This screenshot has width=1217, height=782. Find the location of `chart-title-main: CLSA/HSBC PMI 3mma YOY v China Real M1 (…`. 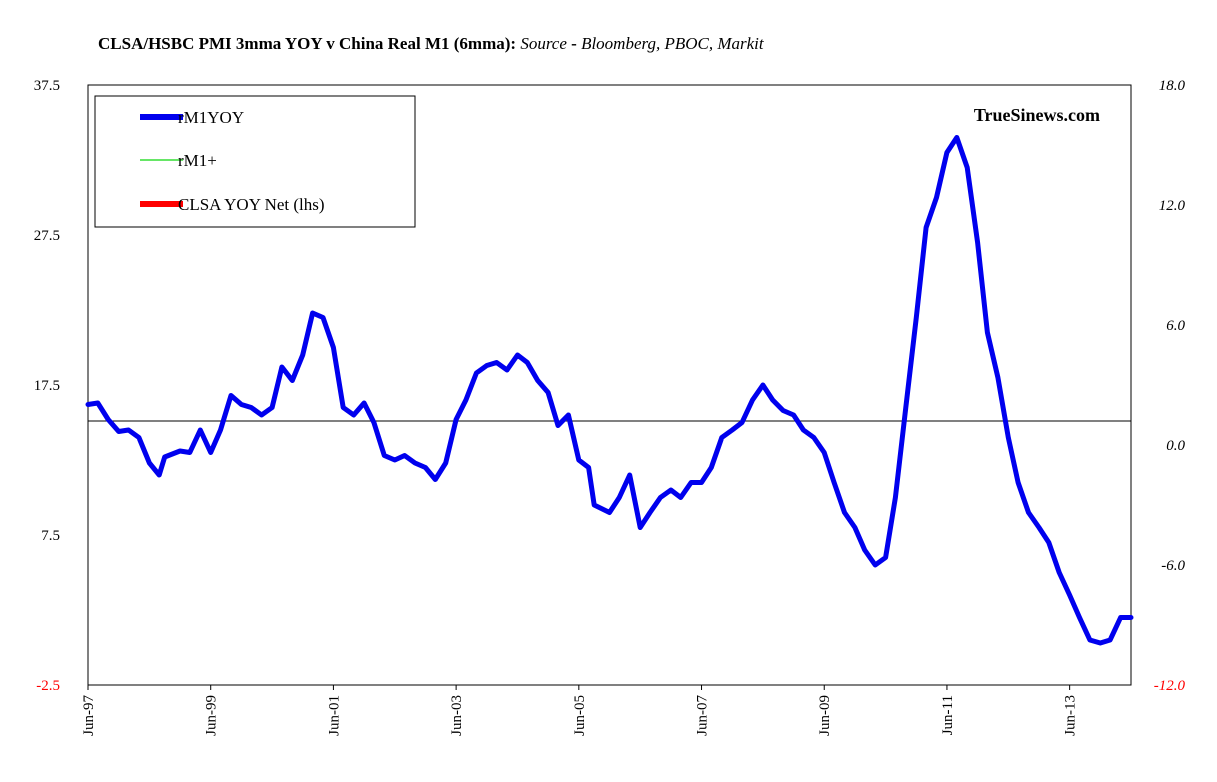

chart-title-main: CLSA/HSBC PMI 3mma YOY v China Real M1 (… is located at coordinates (307, 43).